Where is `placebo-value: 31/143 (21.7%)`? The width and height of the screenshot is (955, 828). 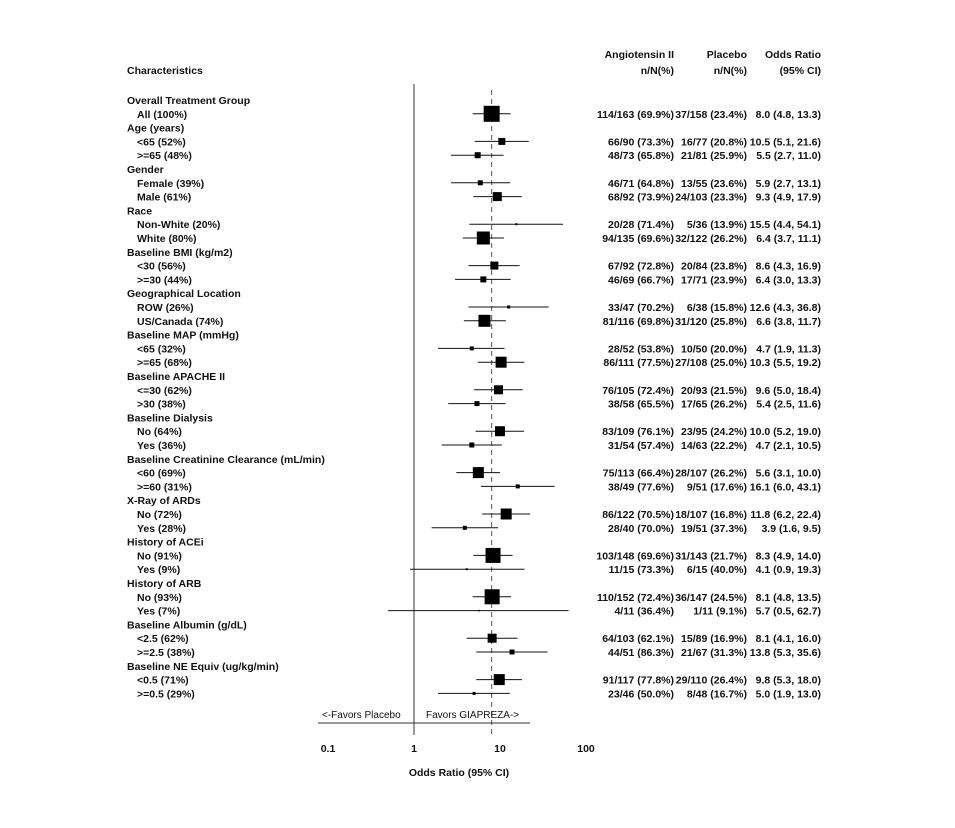 placebo-value: 31/143 (21.7%) is located at coordinates (711, 556).